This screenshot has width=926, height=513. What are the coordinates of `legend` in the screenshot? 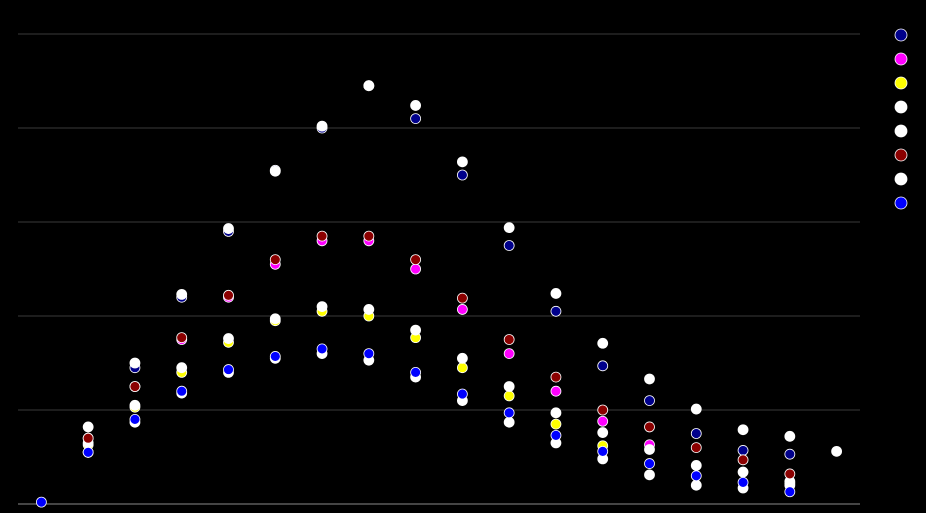 It's located at (901, 119).